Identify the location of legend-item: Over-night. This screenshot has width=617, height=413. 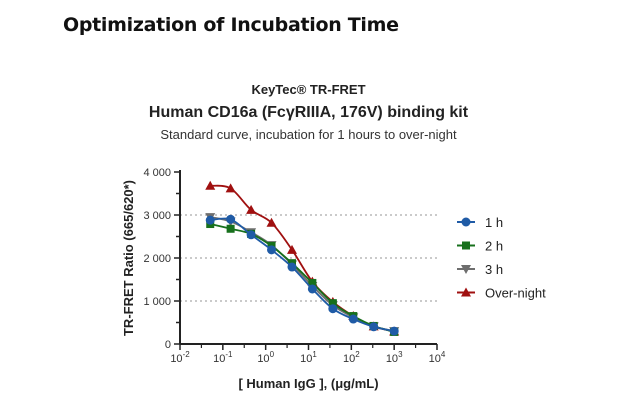
(501, 293).